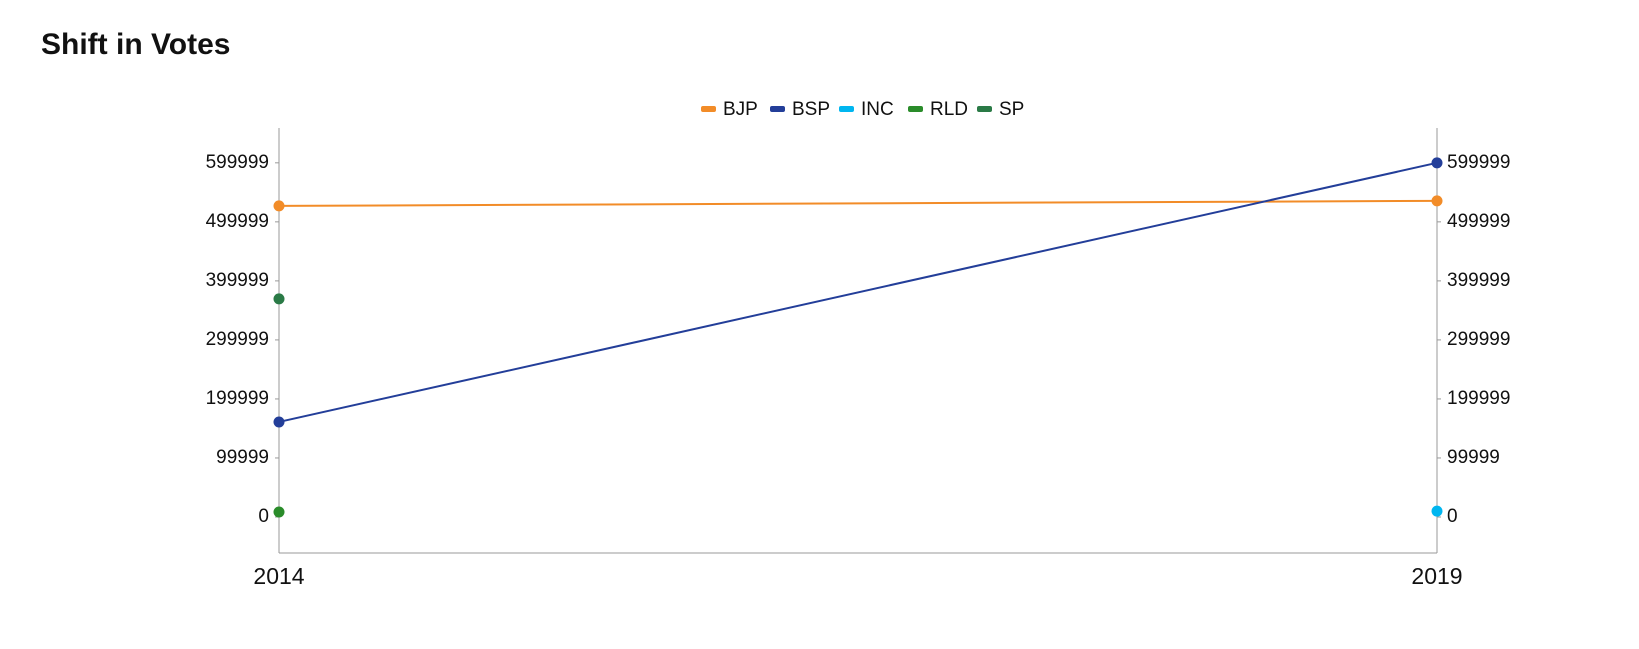 The width and height of the screenshot is (1639, 649). I want to click on chart-title: Shift in Votes, so click(135, 44).